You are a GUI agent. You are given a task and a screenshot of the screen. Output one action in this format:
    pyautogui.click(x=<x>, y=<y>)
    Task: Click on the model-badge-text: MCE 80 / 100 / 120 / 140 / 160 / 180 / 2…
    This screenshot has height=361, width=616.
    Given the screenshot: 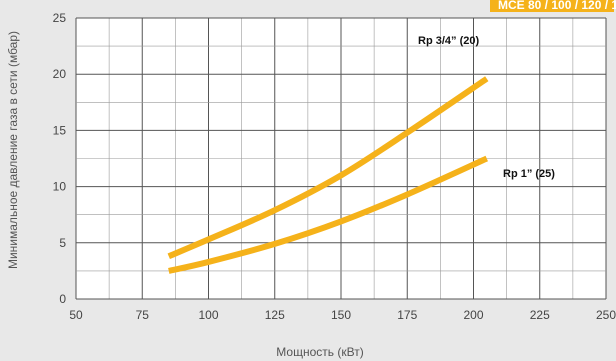 What is the action you would take?
    pyautogui.click(x=557, y=6)
    